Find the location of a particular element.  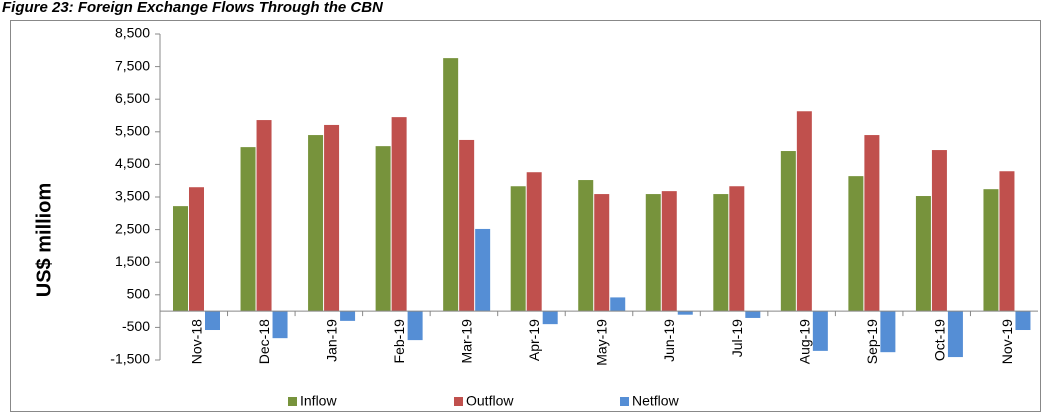

x-tick-label: Mar-19 is located at coordinates (467, 341).